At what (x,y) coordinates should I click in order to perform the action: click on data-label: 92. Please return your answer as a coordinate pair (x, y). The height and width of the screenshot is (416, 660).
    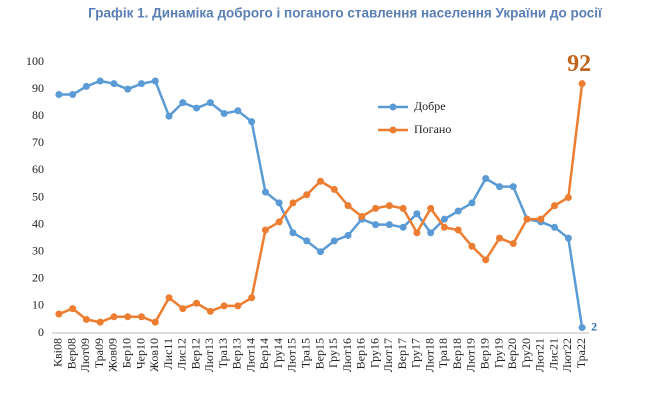
    Looking at the image, I should click on (579, 64).